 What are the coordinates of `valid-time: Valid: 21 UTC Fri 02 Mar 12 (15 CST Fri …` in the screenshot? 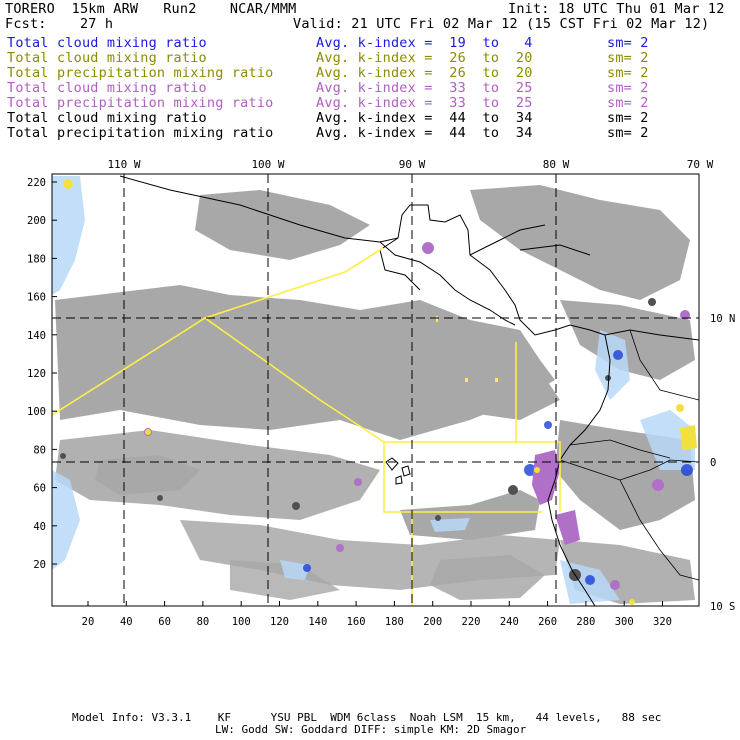 It's located at (501, 24).